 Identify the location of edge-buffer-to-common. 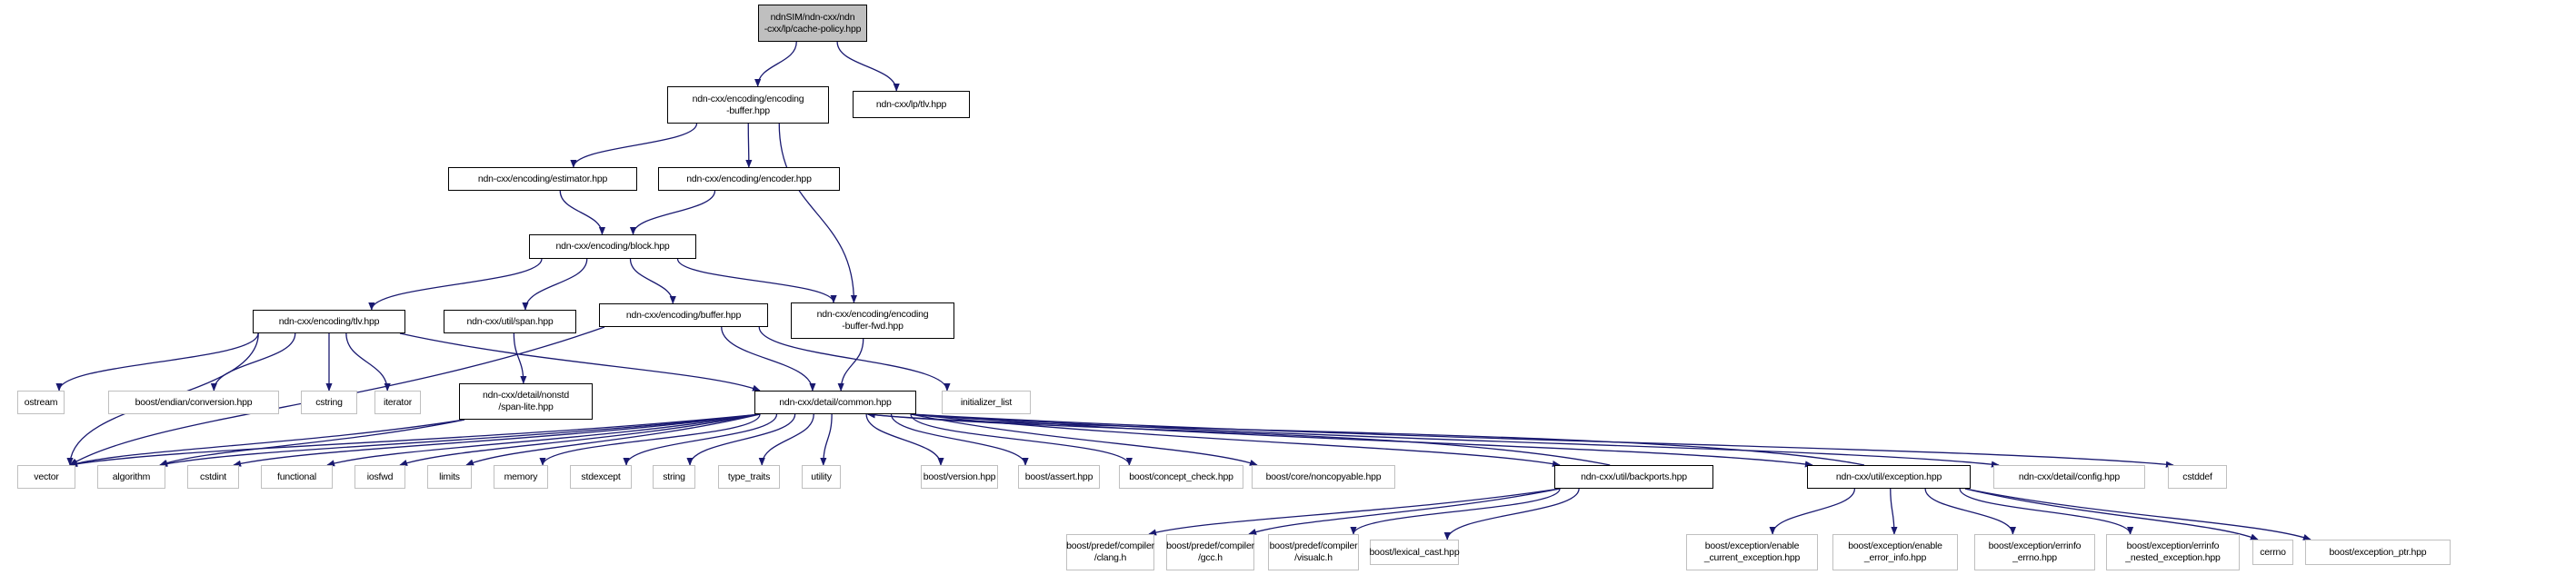
(768, 359).